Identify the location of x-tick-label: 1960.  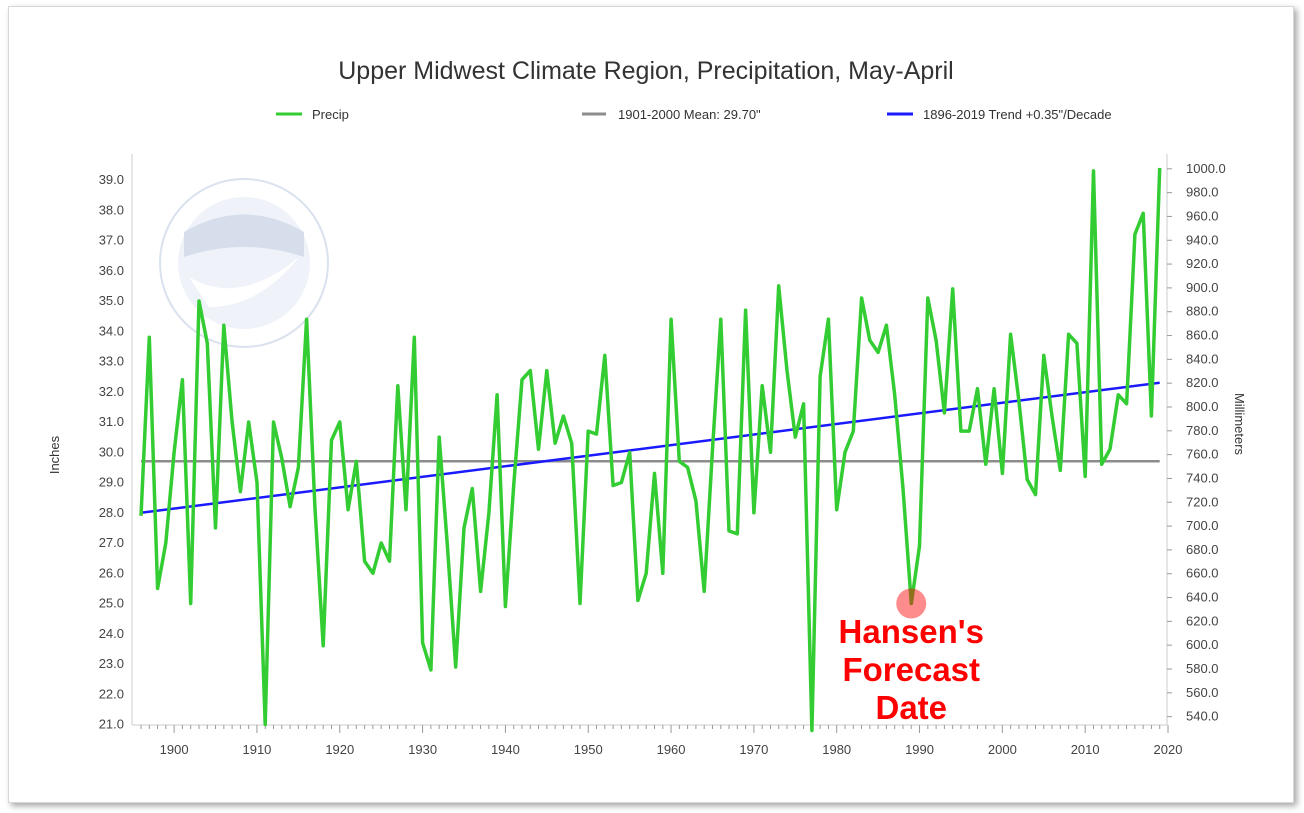
(671, 749).